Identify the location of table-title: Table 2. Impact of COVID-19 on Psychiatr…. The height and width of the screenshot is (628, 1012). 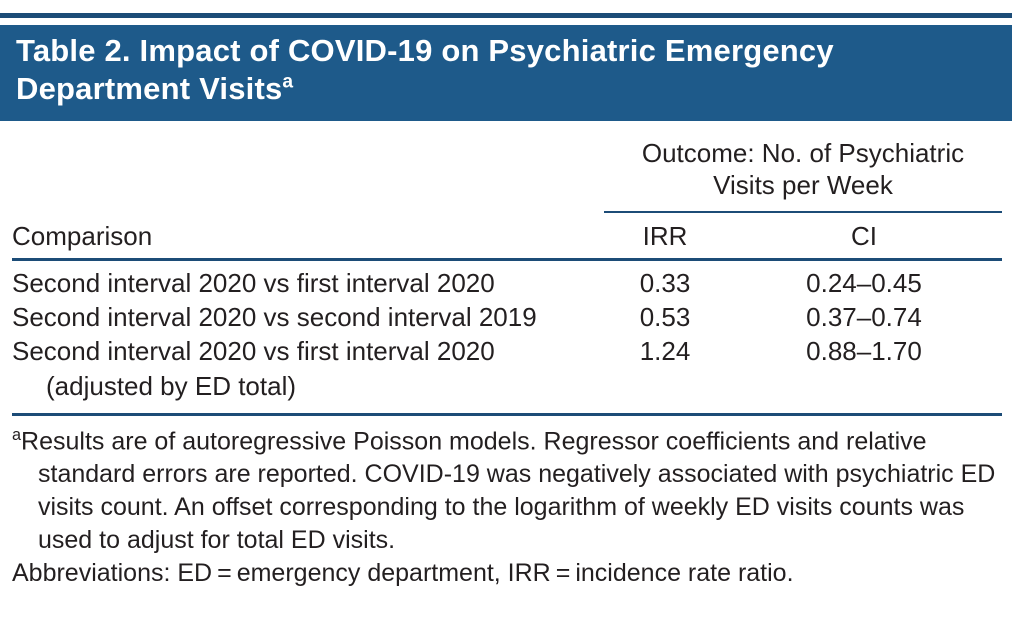
(506, 70).